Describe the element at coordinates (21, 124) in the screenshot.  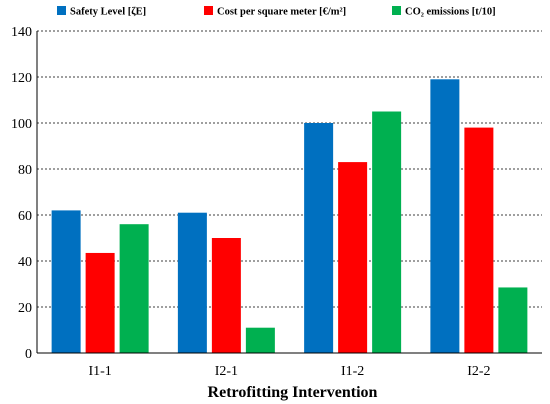
I see `y-tick-label: 100` at that location.